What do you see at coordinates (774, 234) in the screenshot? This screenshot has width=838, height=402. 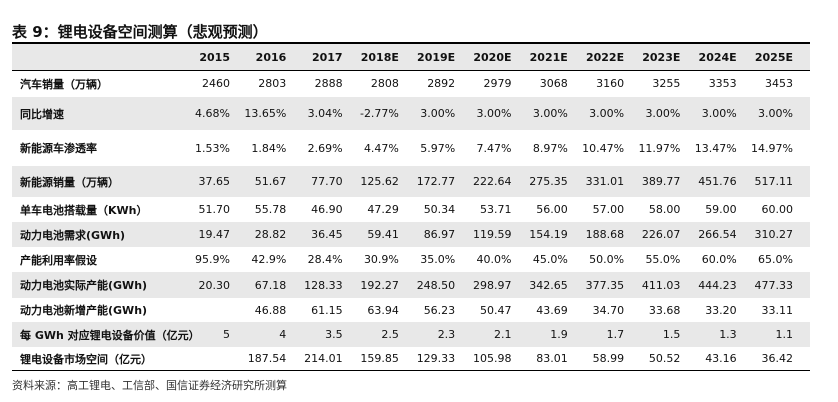 I see `table-cell: 310.27` at bounding box center [774, 234].